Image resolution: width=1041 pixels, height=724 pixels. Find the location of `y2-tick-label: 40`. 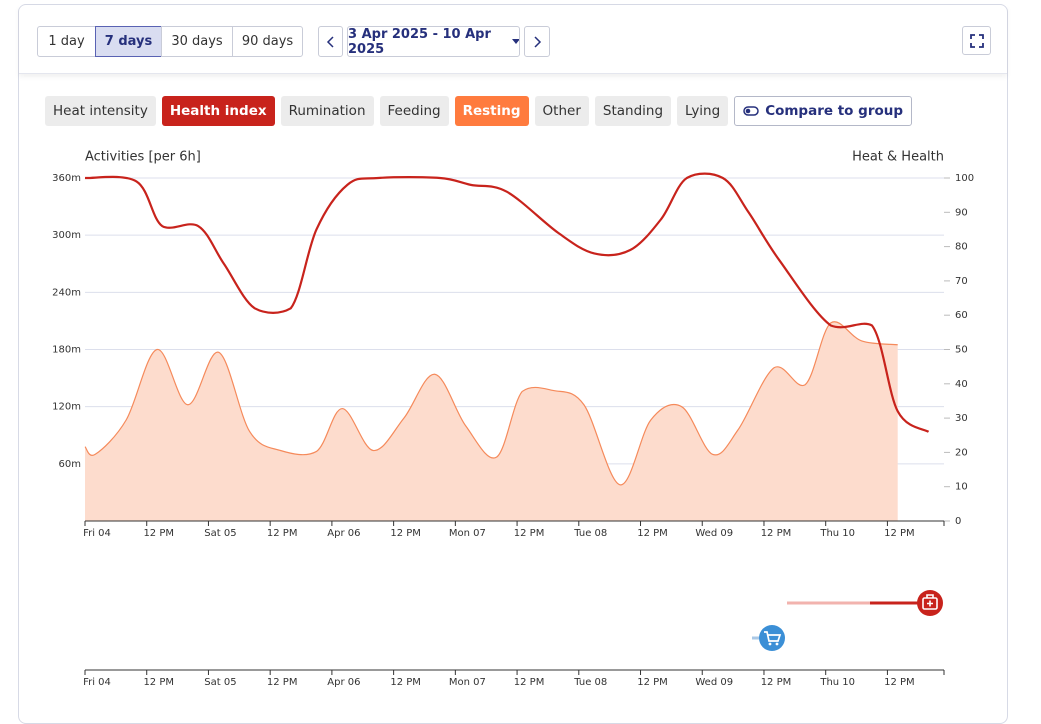

y2-tick-label: 40 is located at coordinates (961, 384).